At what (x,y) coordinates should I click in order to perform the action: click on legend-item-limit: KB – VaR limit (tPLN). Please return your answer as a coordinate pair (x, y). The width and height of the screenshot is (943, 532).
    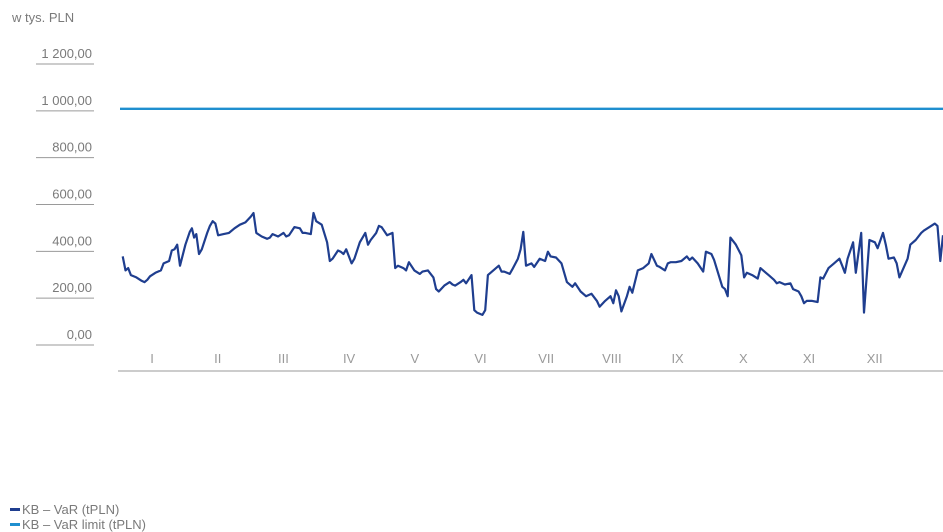
    Looking at the image, I should click on (78, 524).